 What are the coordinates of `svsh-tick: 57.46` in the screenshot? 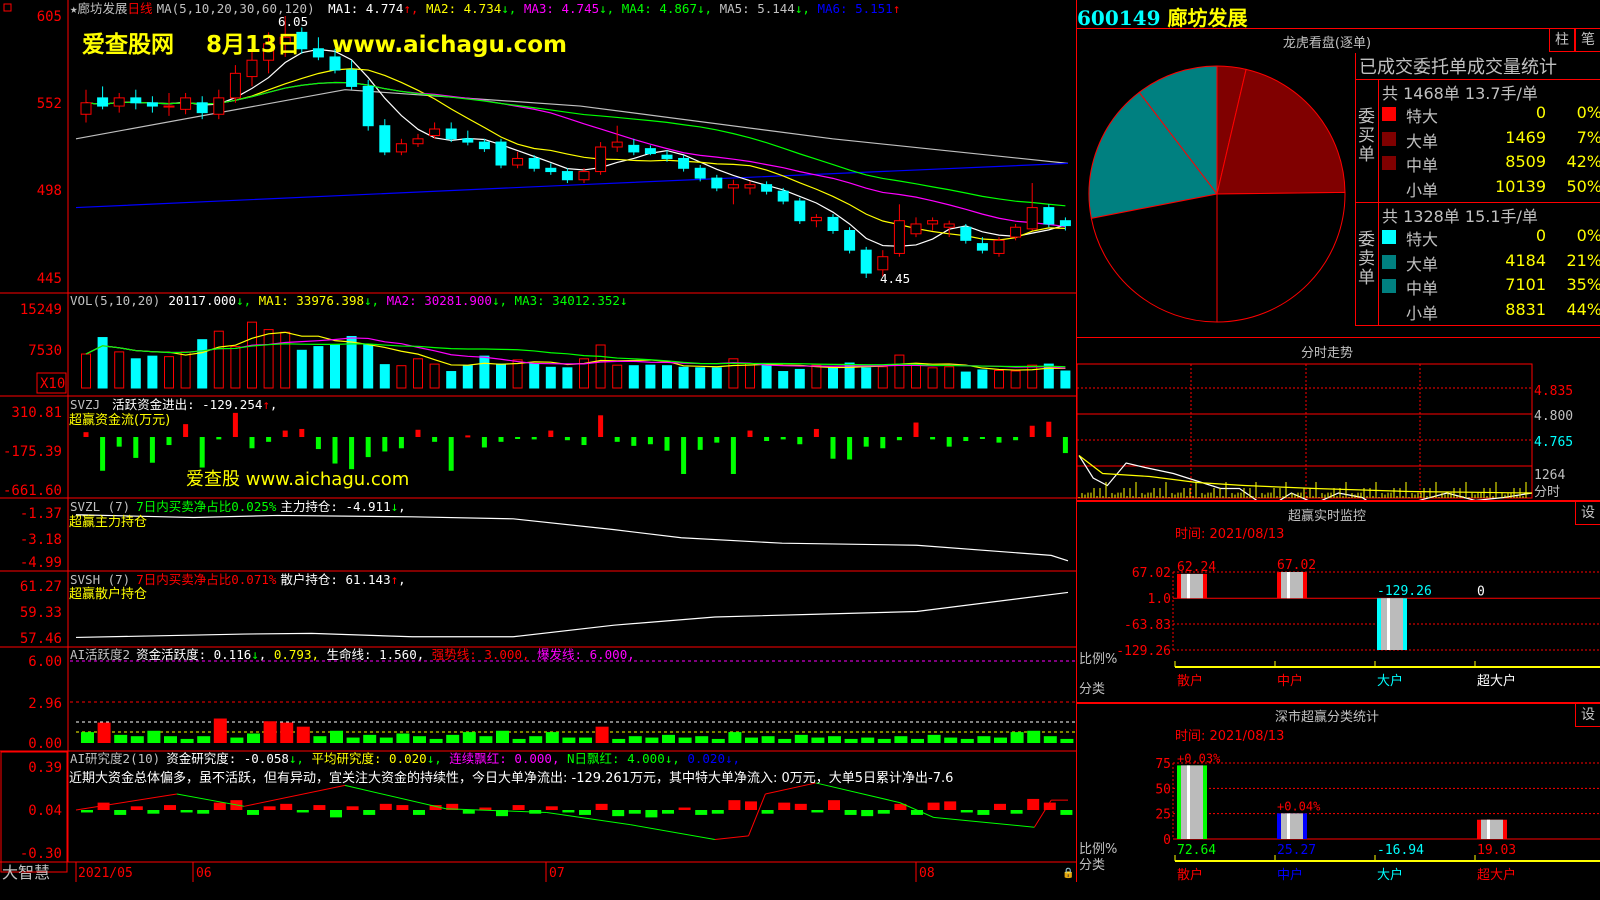 It's located at (41, 639).